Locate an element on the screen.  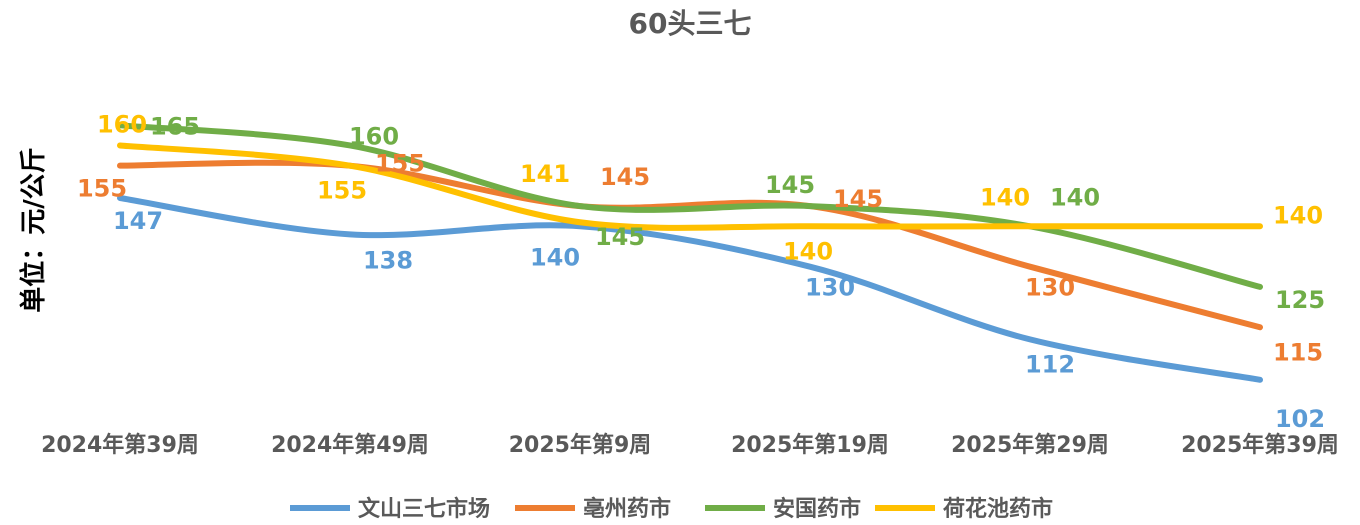
data-label: 115 is located at coordinates (1298, 352).